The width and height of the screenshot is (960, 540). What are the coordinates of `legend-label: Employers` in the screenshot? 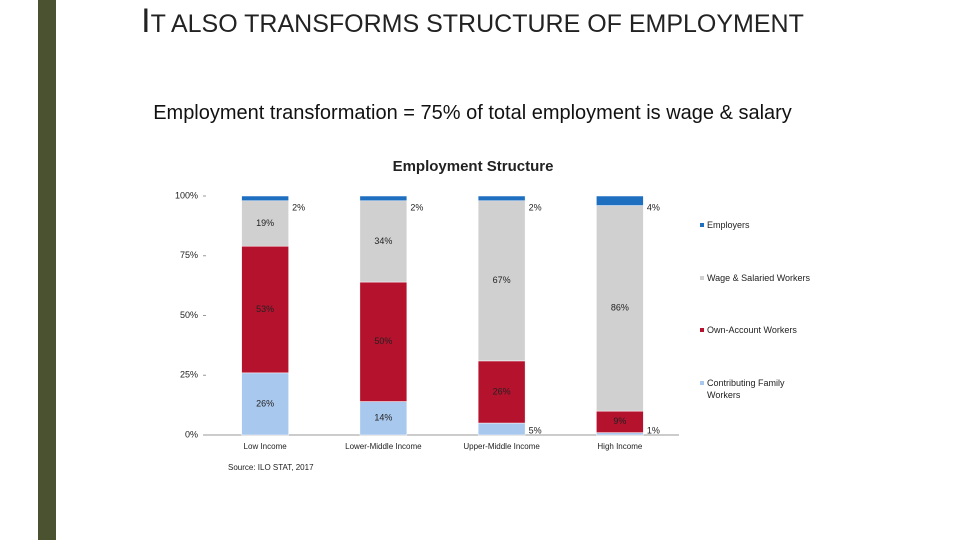 It's located at (728, 225).